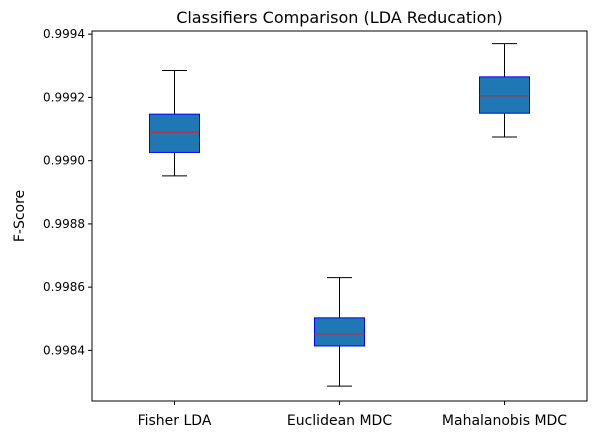 The height and width of the screenshot is (440, 597). Describe the element at coordinates (339, 421) in the screenshot. I see `x-tick-label: Euclidean MDC` at that location.